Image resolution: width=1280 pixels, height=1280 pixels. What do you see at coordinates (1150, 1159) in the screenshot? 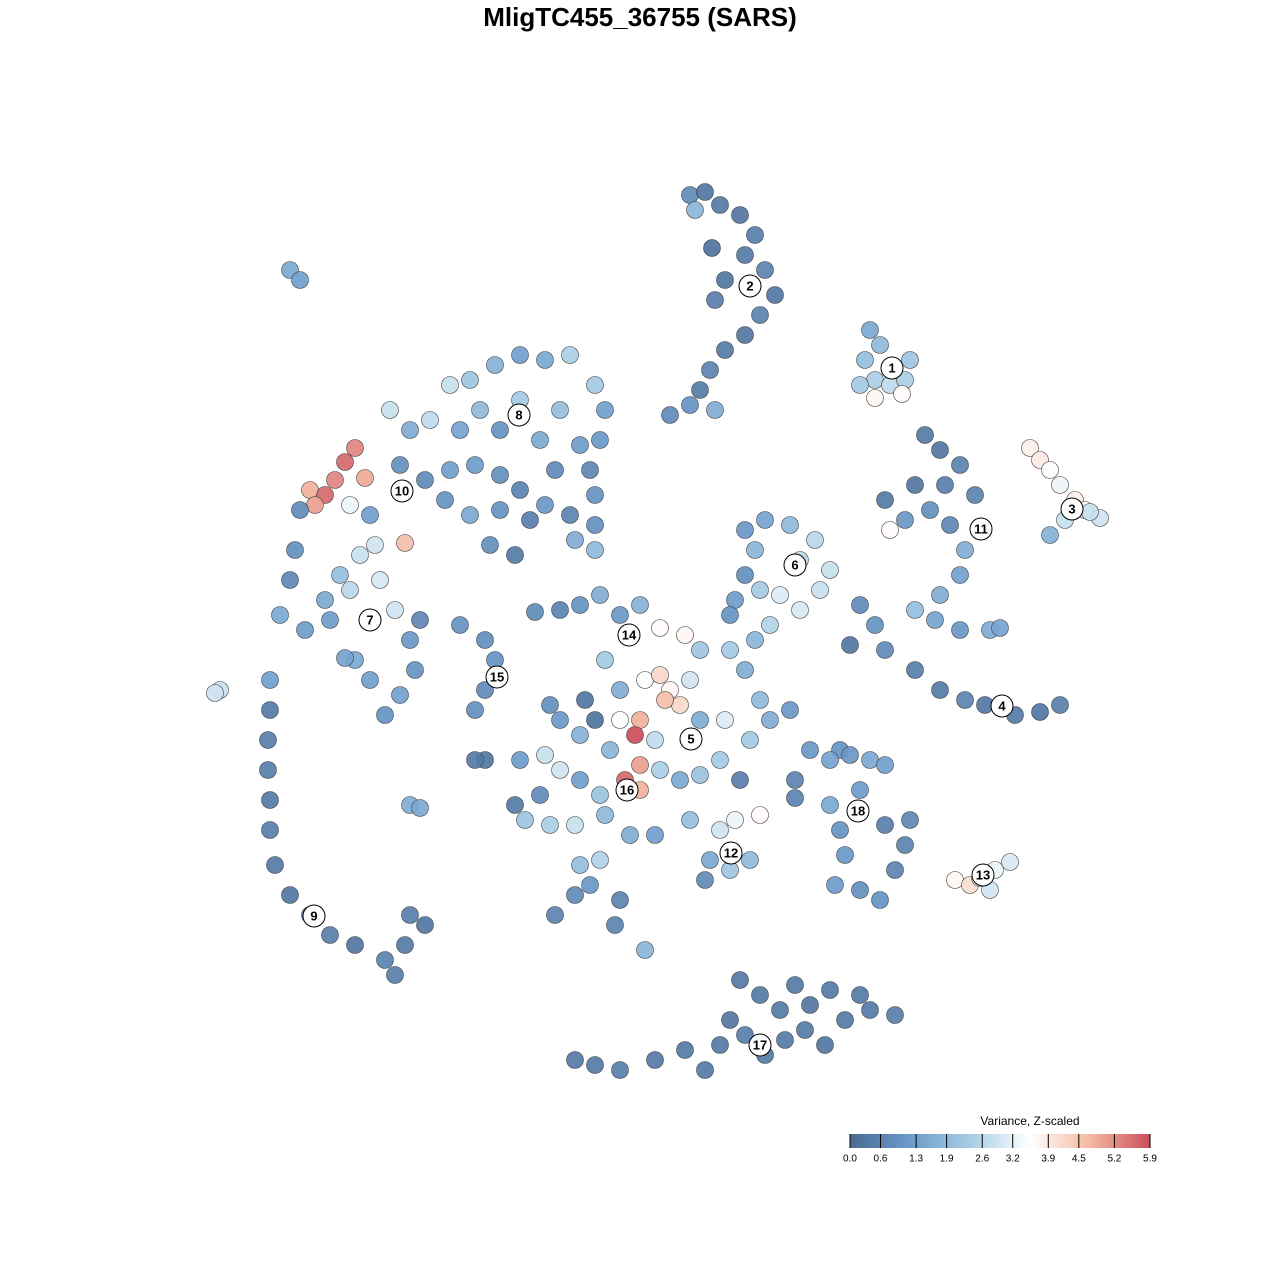
I see `colorbar-tick-label: 5.9` at bounding box center [1150, 1159].